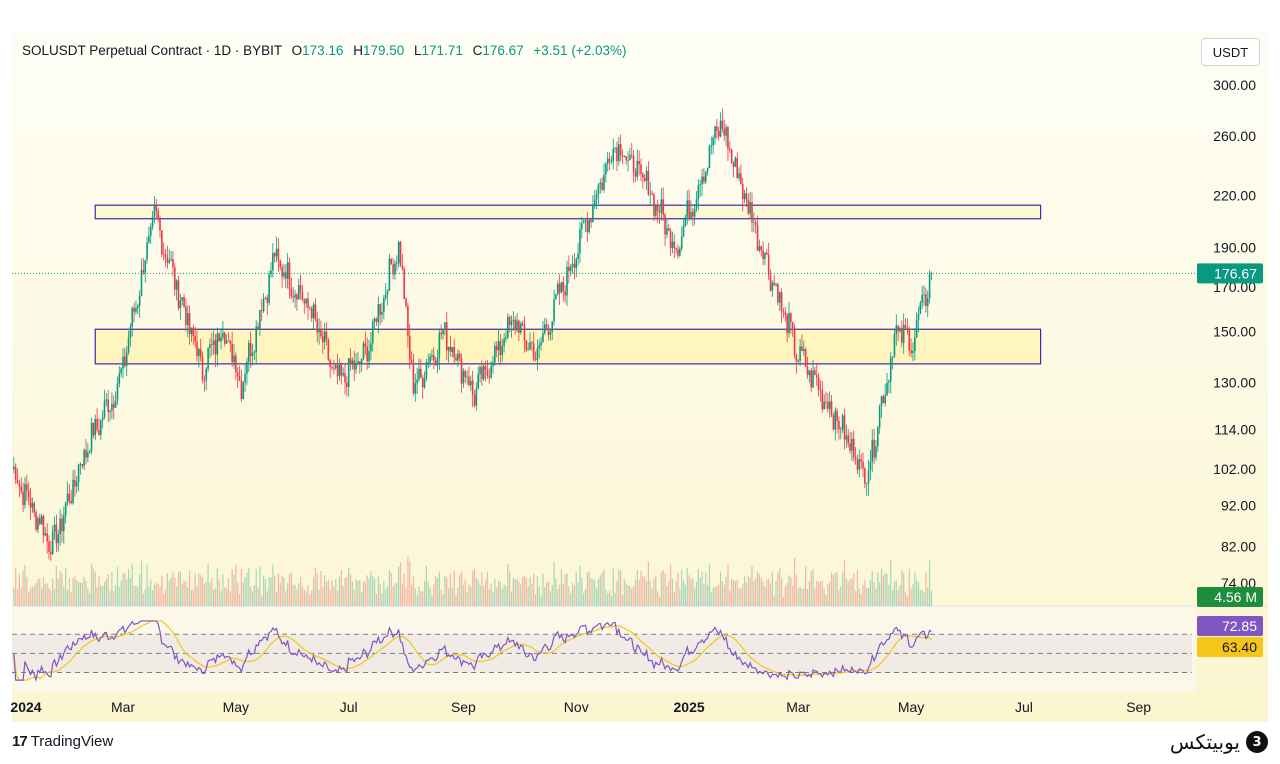  What do you see at coordinates (152, 50) in the screenshot?
I see `symbol-label: SOLUSDT Perpetual Contract · 1D · BYBIT` at bounding box center [152, 50].